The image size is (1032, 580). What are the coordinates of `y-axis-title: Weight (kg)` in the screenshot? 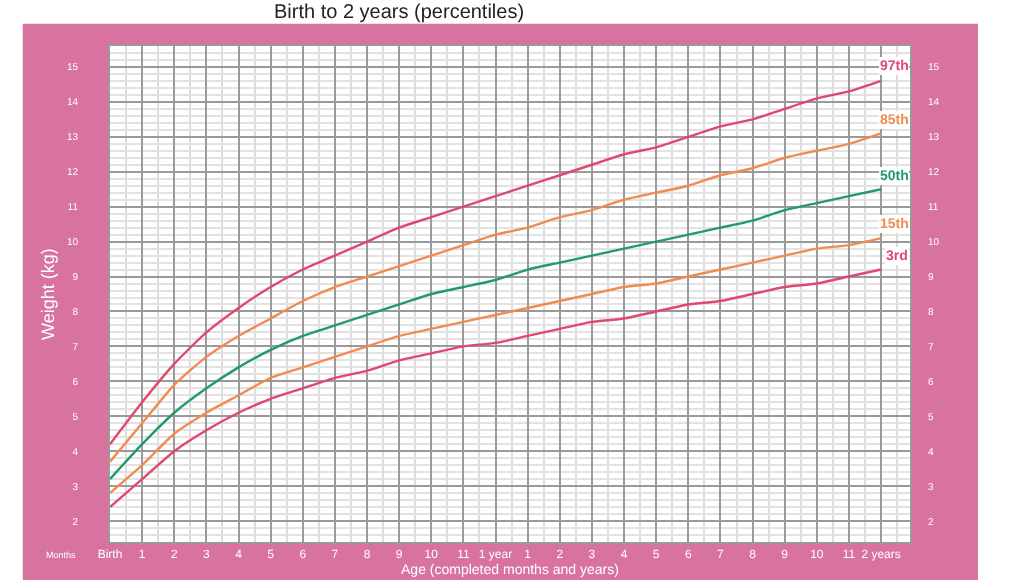 It's located at (47, 294).